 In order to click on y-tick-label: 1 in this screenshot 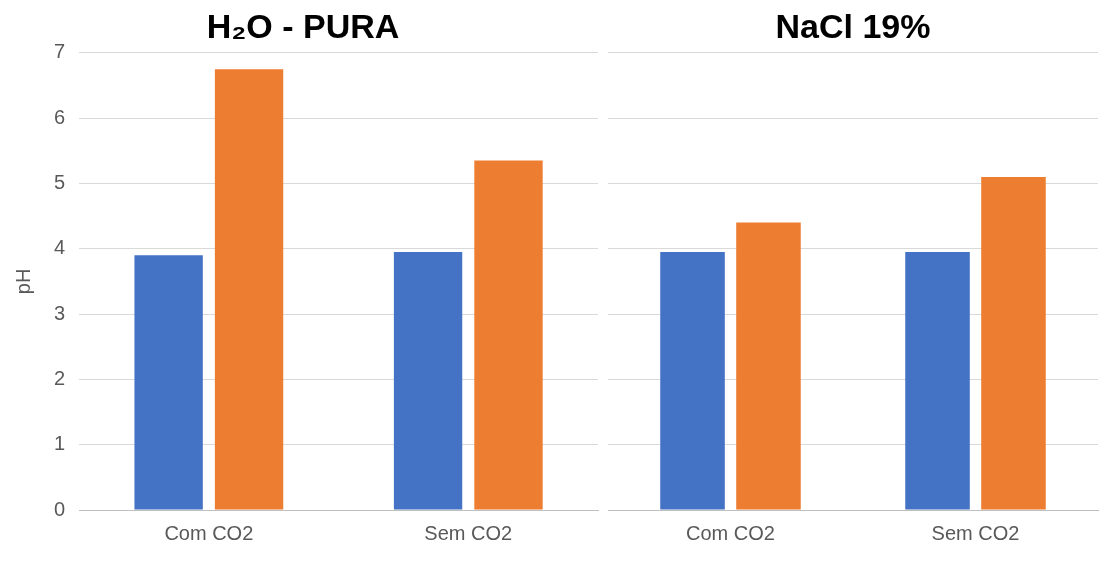, I will do `click(60, 443)`.